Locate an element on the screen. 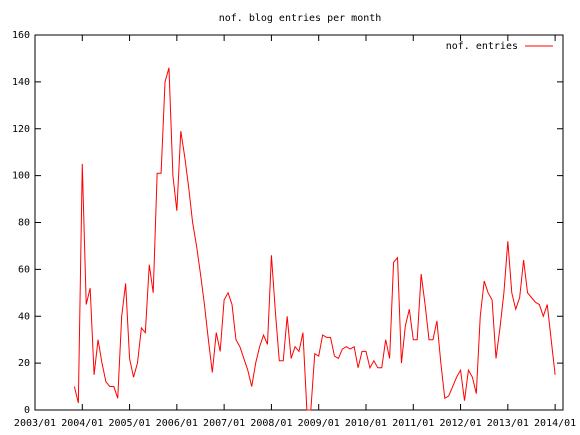 This screenshot has height=435, width=580. x-tick-label: 2010/01 is located at coordinates (366, 423).